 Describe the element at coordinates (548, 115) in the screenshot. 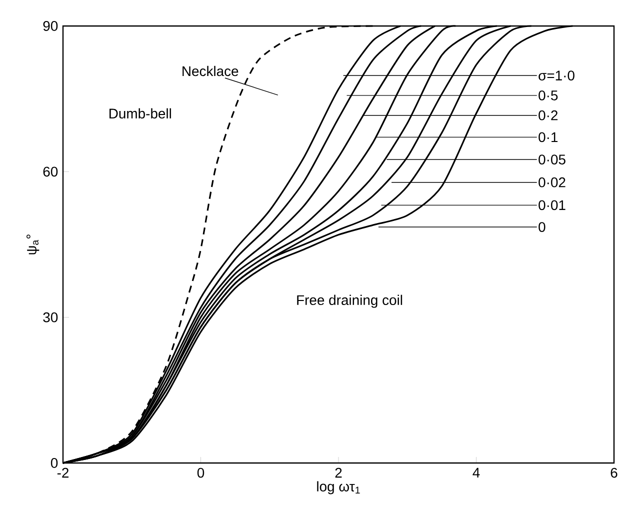

I see `annotation: 0·2` at that location.